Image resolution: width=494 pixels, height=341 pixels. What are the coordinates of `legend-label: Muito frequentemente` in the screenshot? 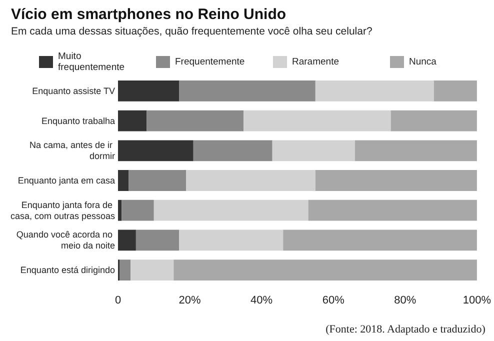 It's located at (91, 62).